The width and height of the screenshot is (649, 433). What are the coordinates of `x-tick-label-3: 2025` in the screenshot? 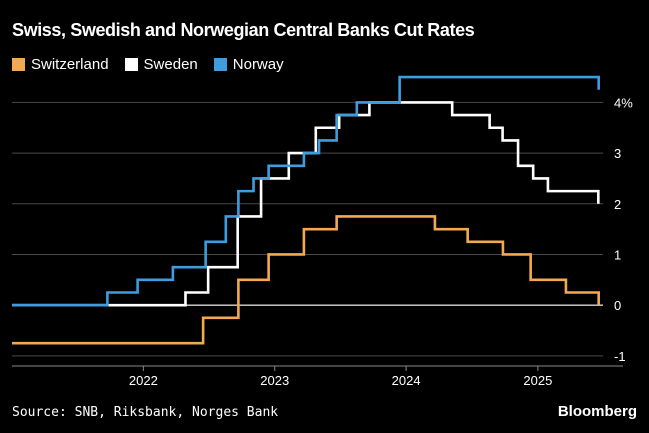 It's located at (537, 380).